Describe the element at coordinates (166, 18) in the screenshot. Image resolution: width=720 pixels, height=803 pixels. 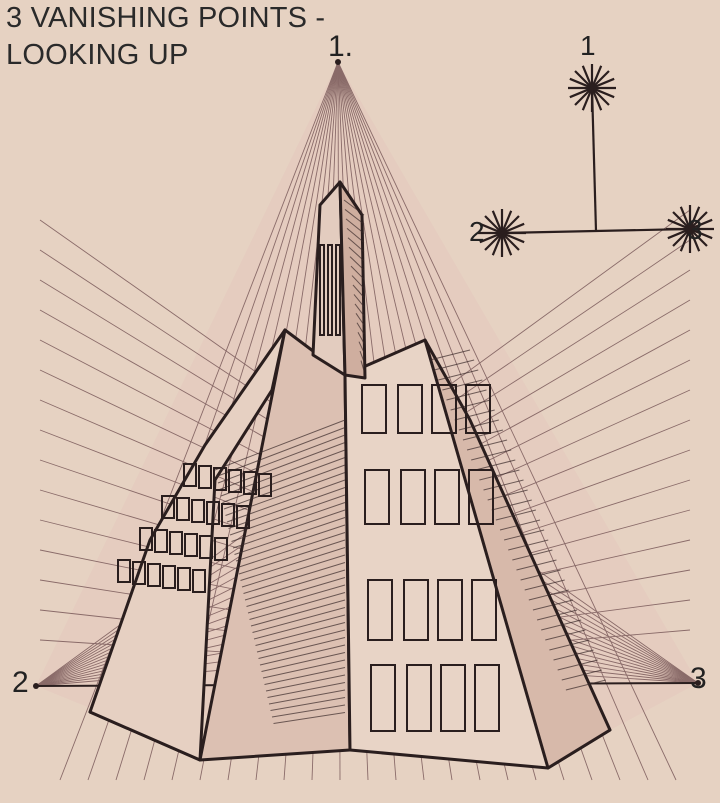
I see `title-line-1: 3 VANISHING POINTS -` at that location.